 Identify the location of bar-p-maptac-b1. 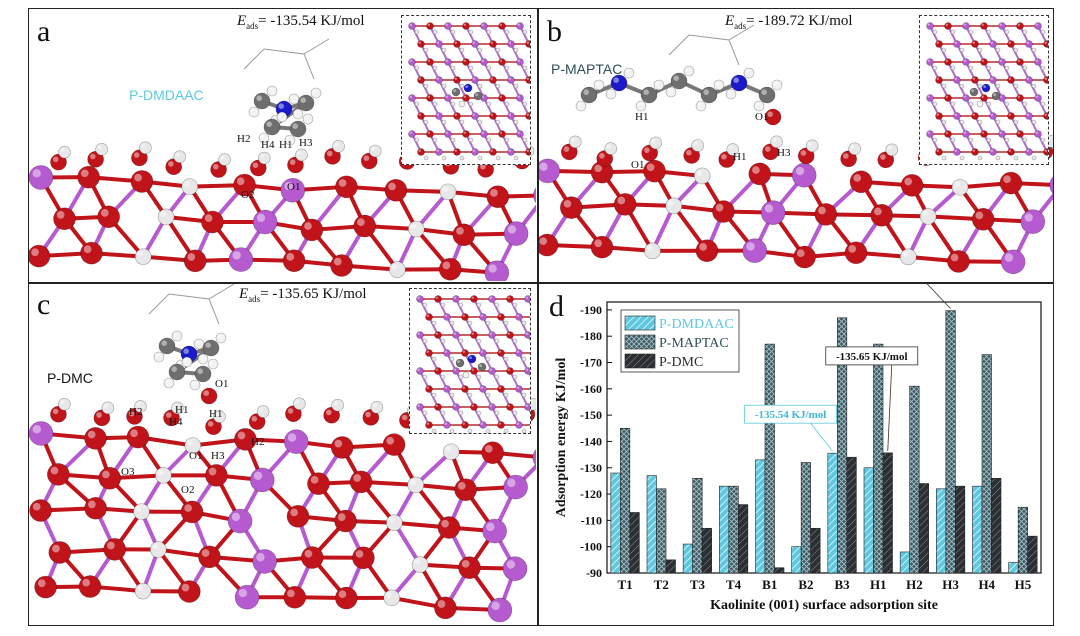
(769, 458).